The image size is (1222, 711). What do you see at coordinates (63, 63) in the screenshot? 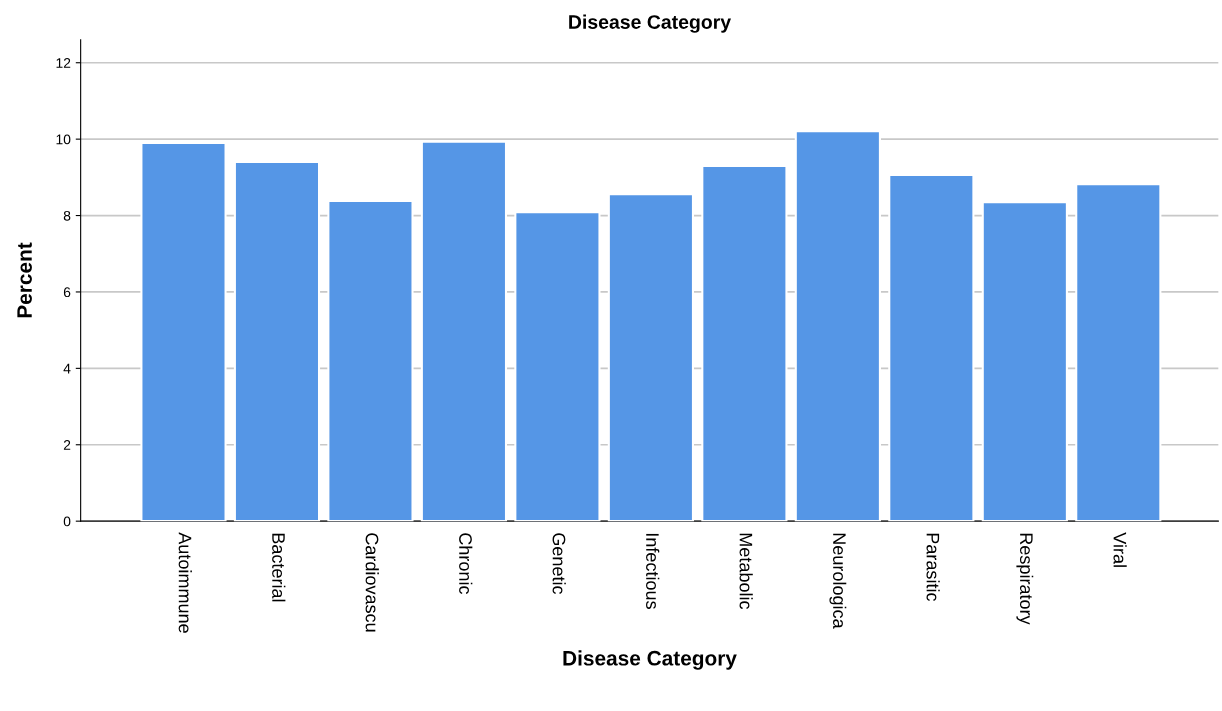
I see `y-tick-label: 12` at bounding box center [63, 63].